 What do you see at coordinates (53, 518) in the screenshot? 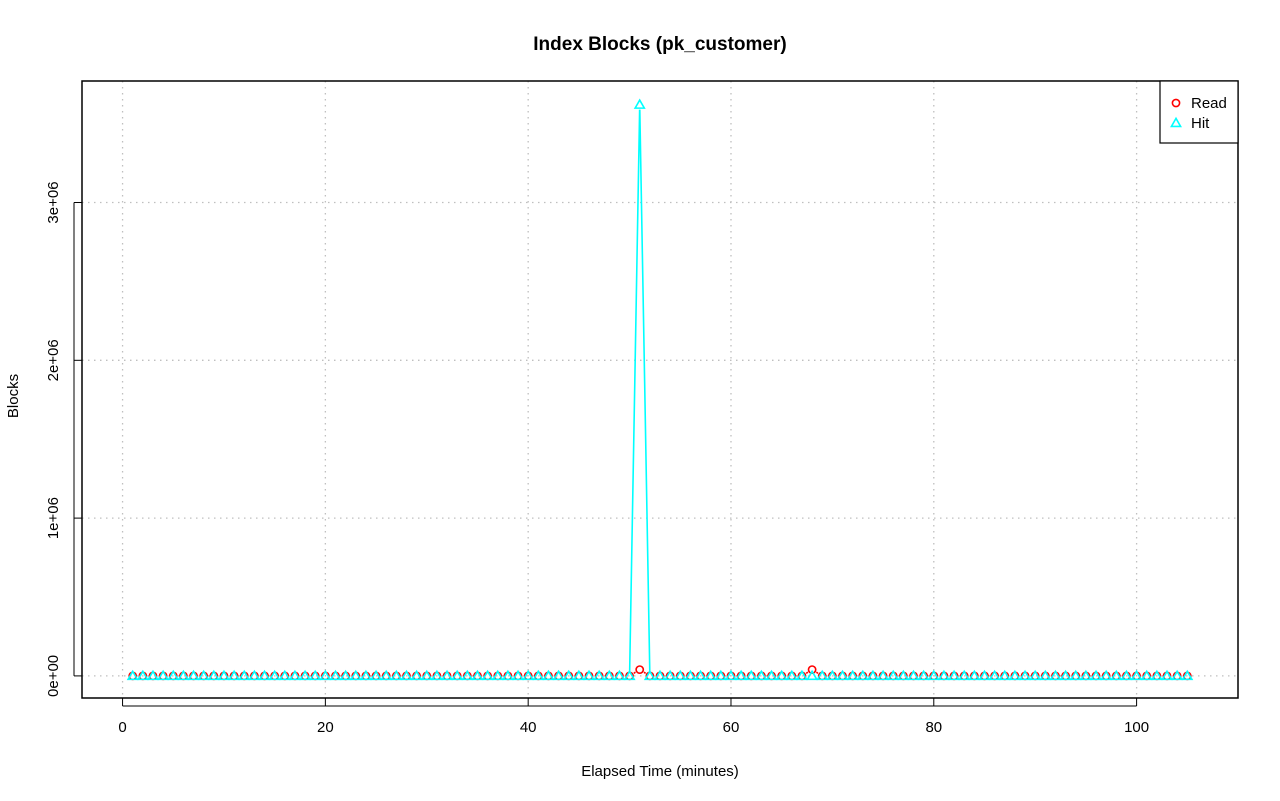
I see `y-tick-label: 1e+06` at bounding box center [53, 518].